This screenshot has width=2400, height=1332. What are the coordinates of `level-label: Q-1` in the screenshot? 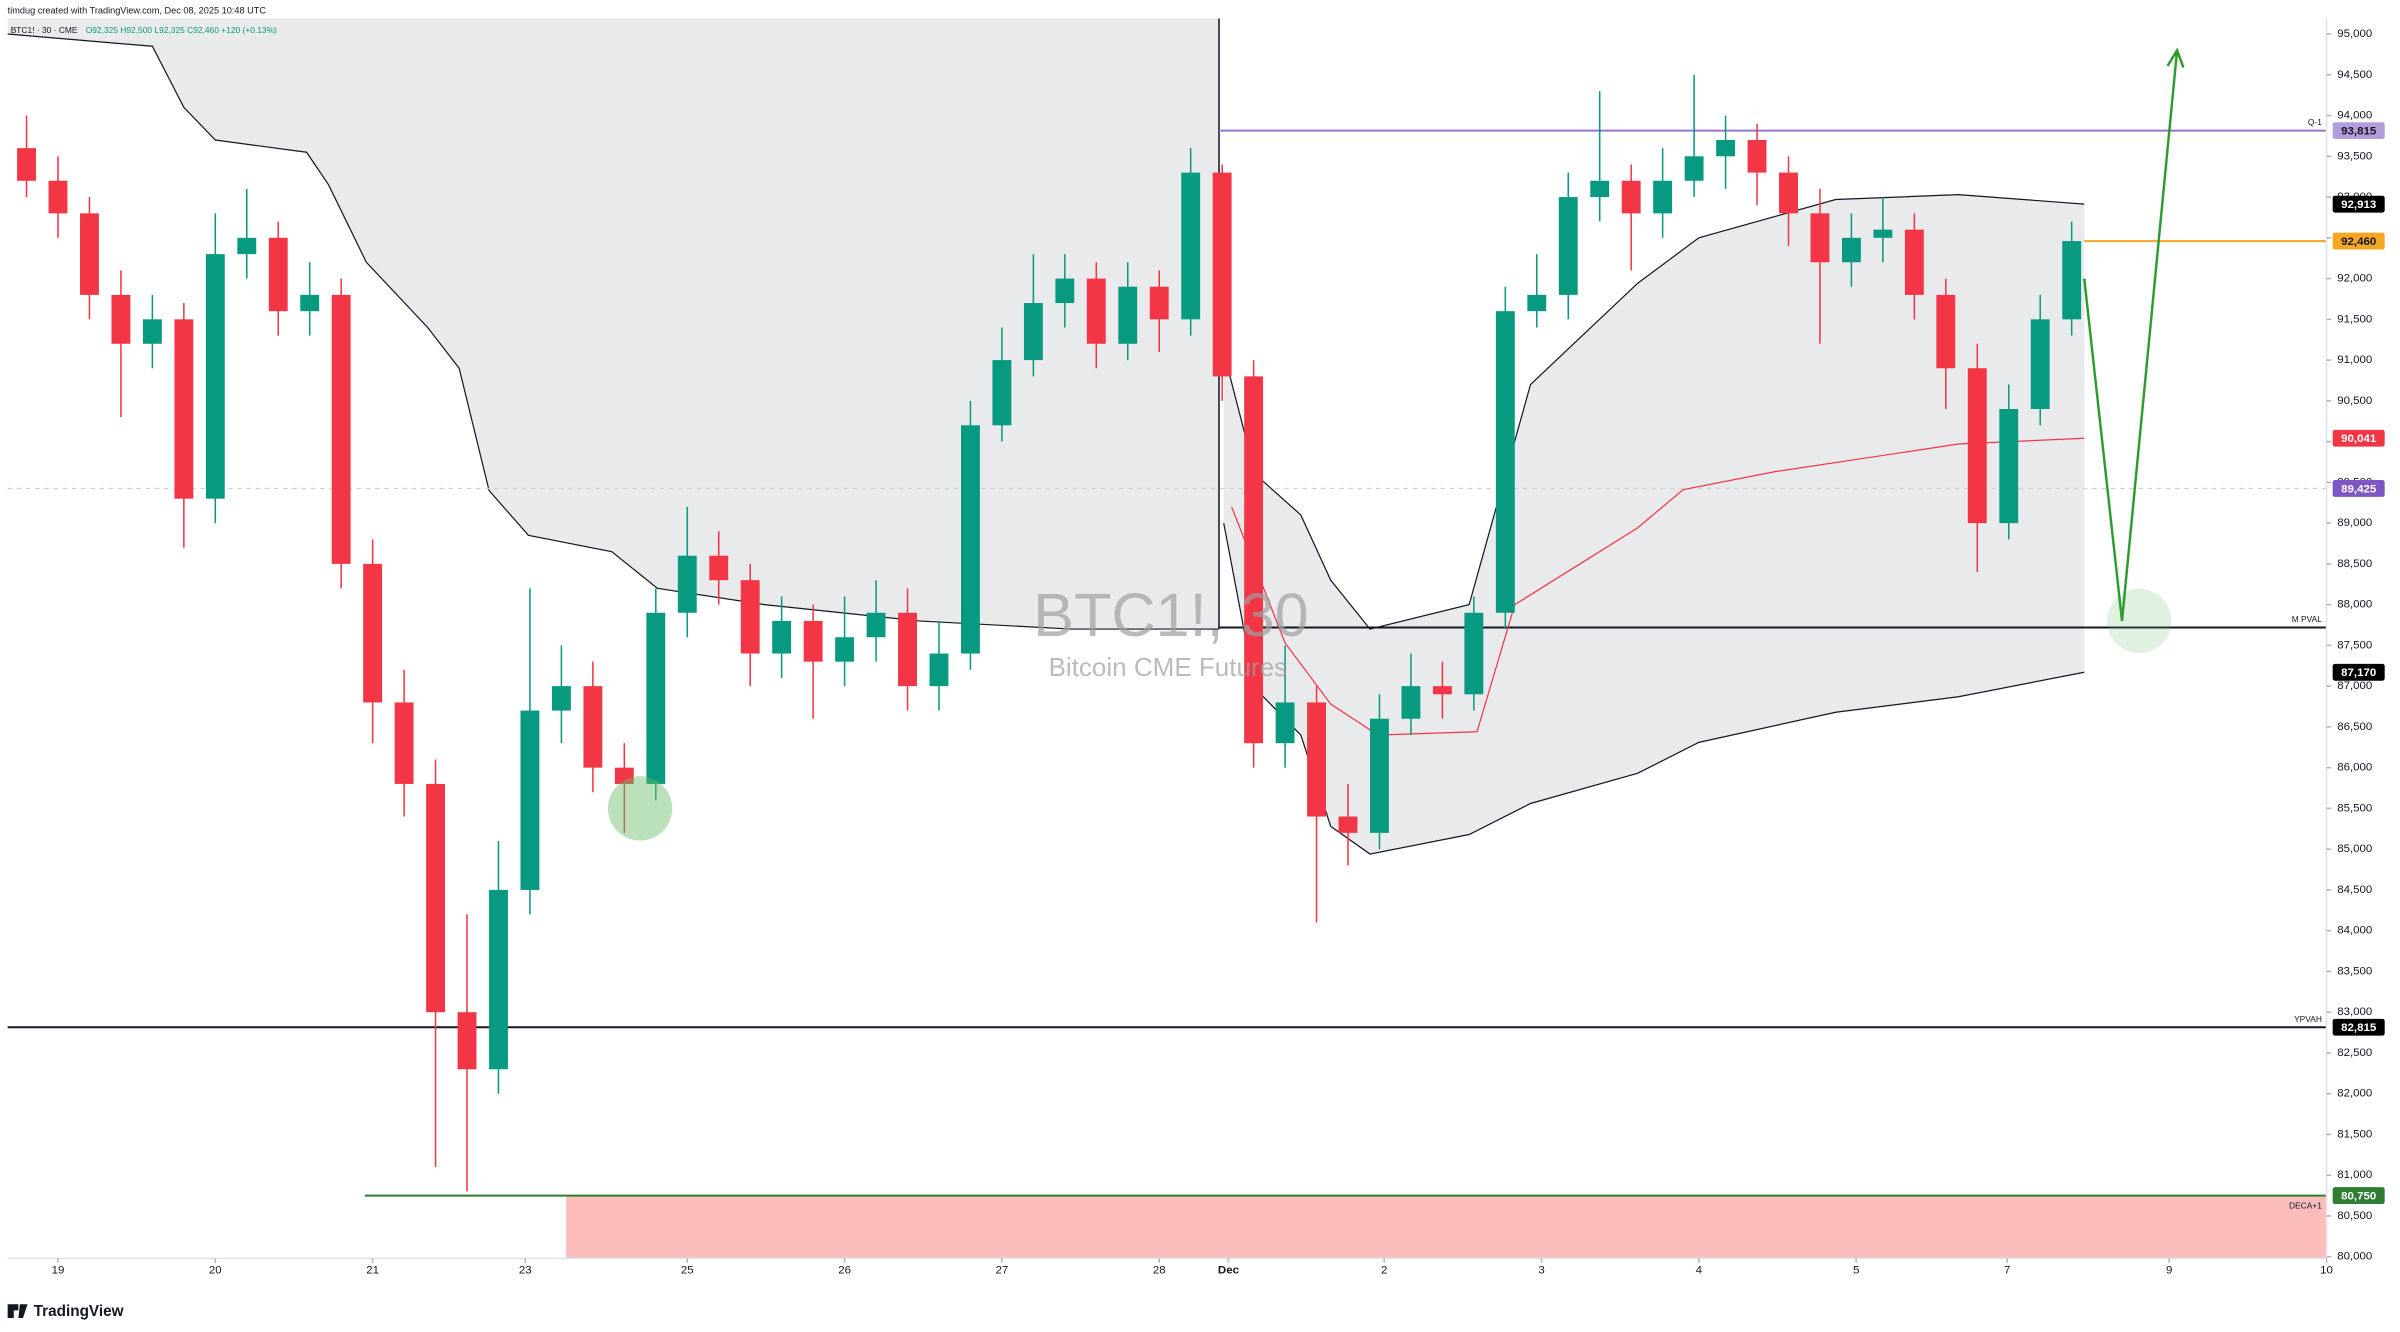 It's located at (2315, 122).